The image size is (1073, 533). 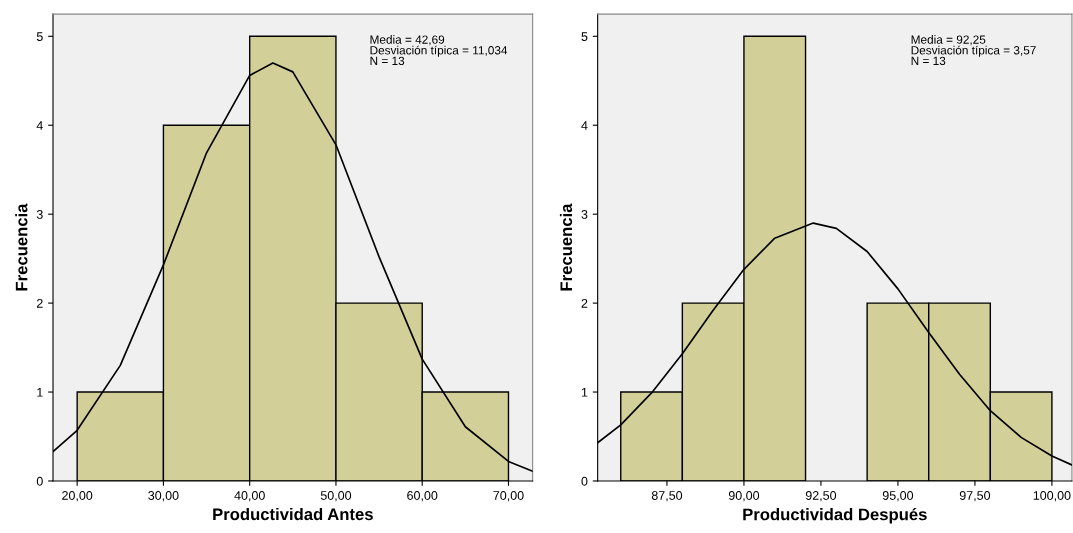 What do you see at coordinates (439, 50) in the screenshot?
I see `annotation: Media = 42,69 Desviación típica = 11,034 N = 13` at bounding box center [439, 50].